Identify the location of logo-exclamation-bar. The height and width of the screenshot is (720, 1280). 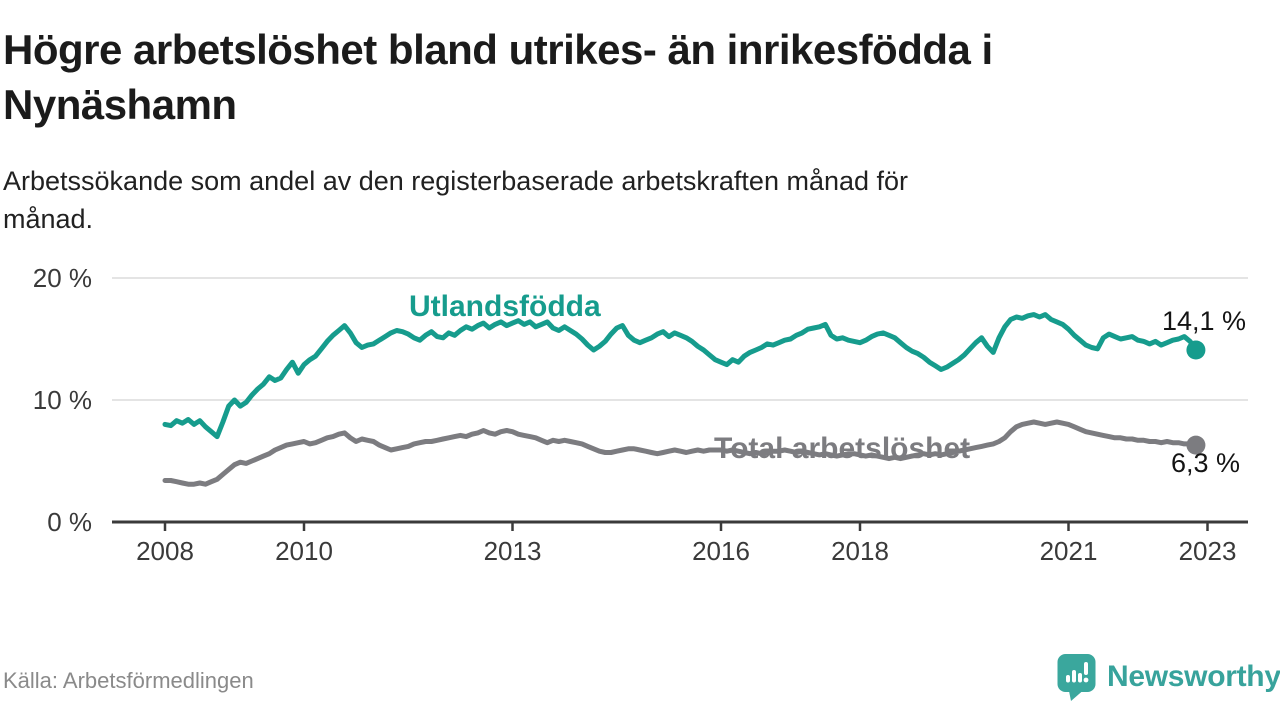
(1086, 668).